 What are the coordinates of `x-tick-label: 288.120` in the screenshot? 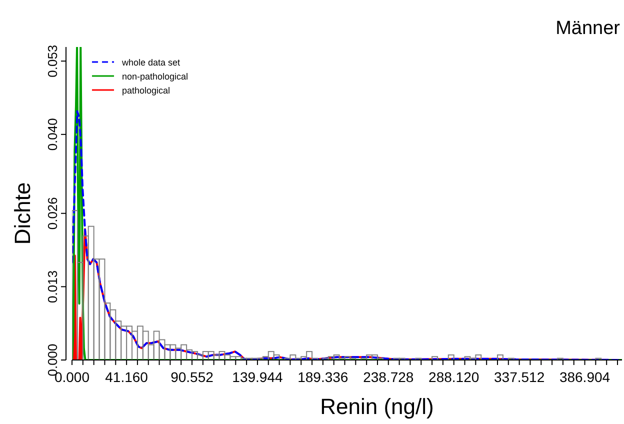 It's located at (454, 377).